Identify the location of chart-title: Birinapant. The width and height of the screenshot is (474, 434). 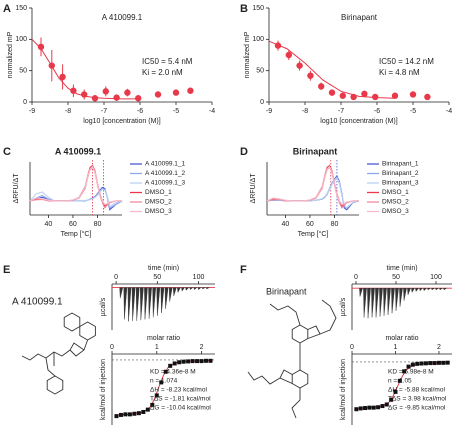
(286, 291).